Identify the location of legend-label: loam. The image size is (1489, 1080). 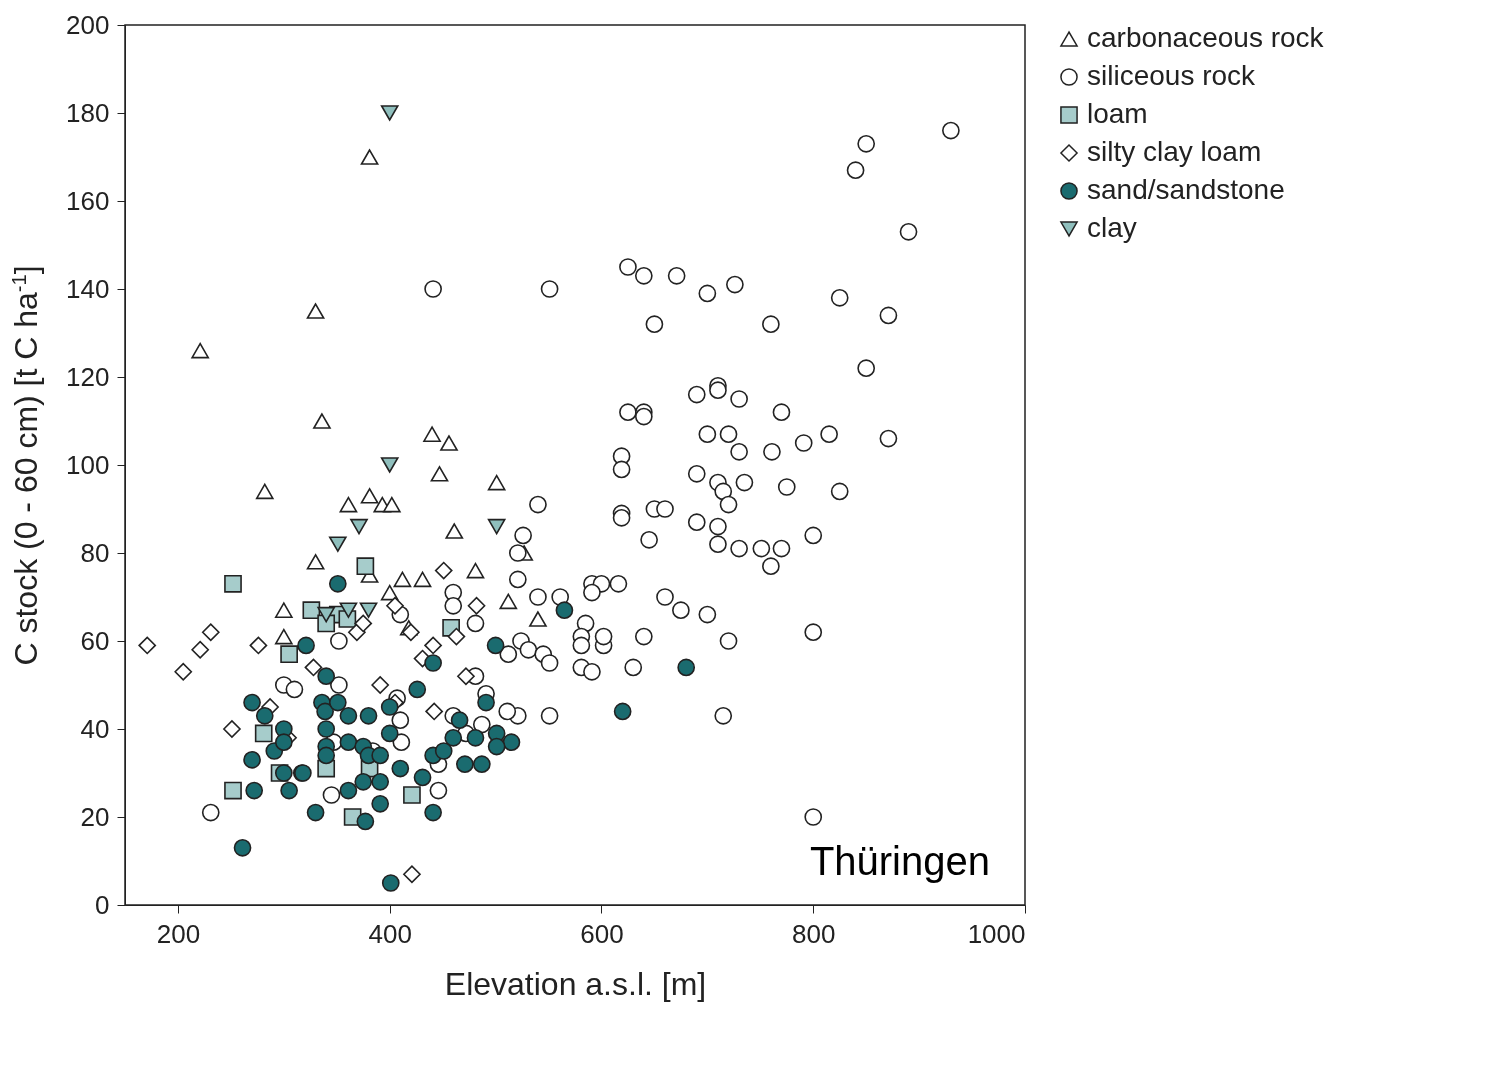
(1117, 113).